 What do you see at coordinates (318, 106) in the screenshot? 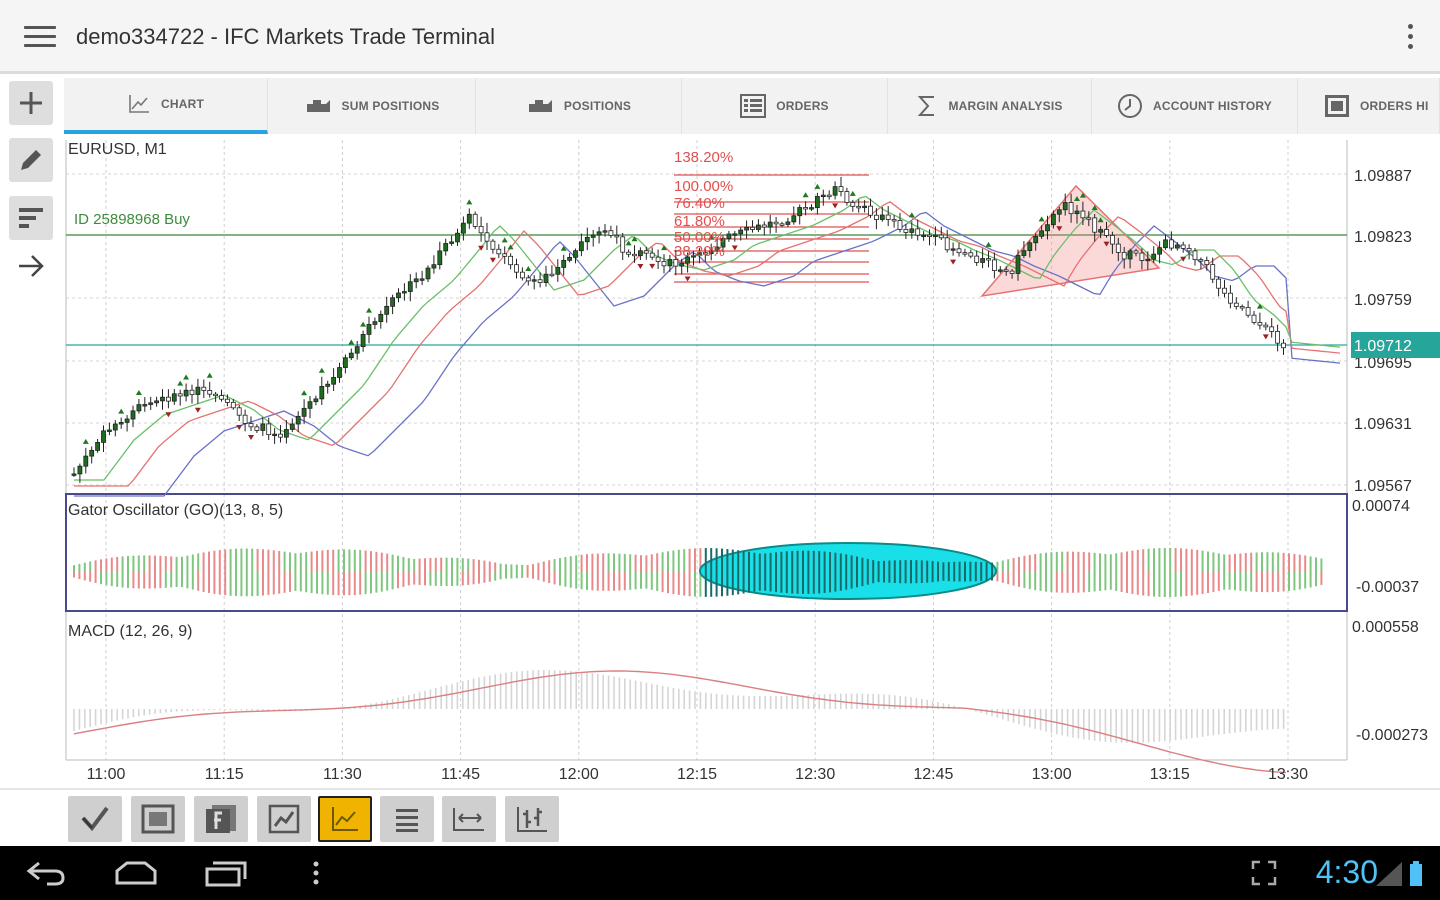
I see `briefcase-icon` at bounding box center [318, 106].